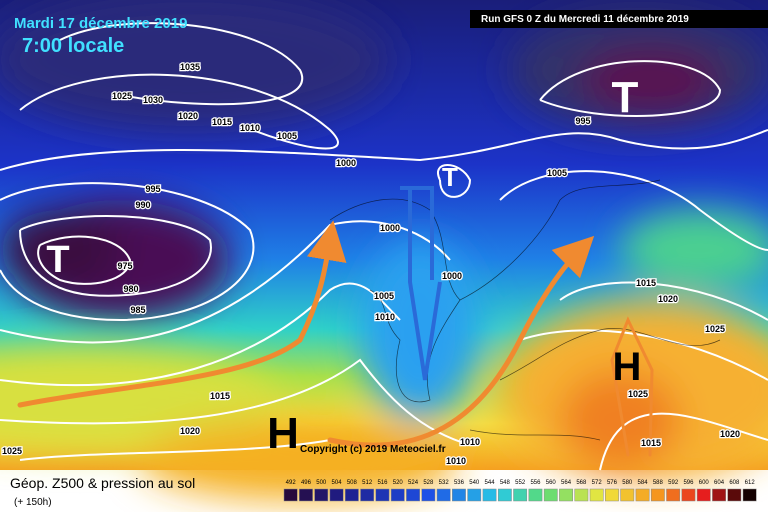  What do you see at coordinates (444, 483) in the screenshot?
I see `colorbar-label: 532` at bounding box center [444, 483].